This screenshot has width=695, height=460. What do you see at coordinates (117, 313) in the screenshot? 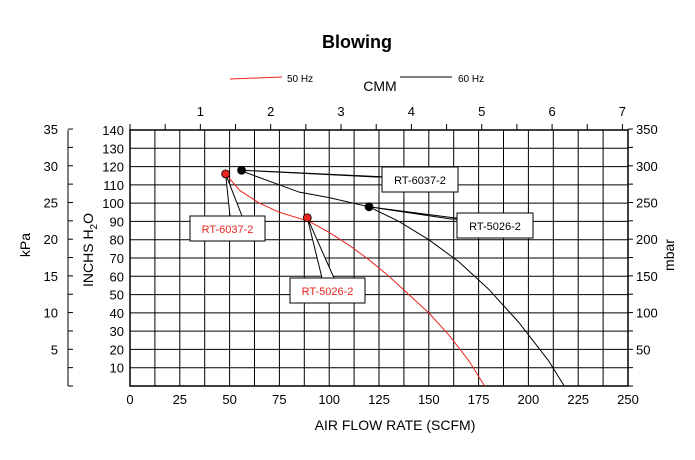
I see `y-tick-label: 40` at bounding box center [117, 313].